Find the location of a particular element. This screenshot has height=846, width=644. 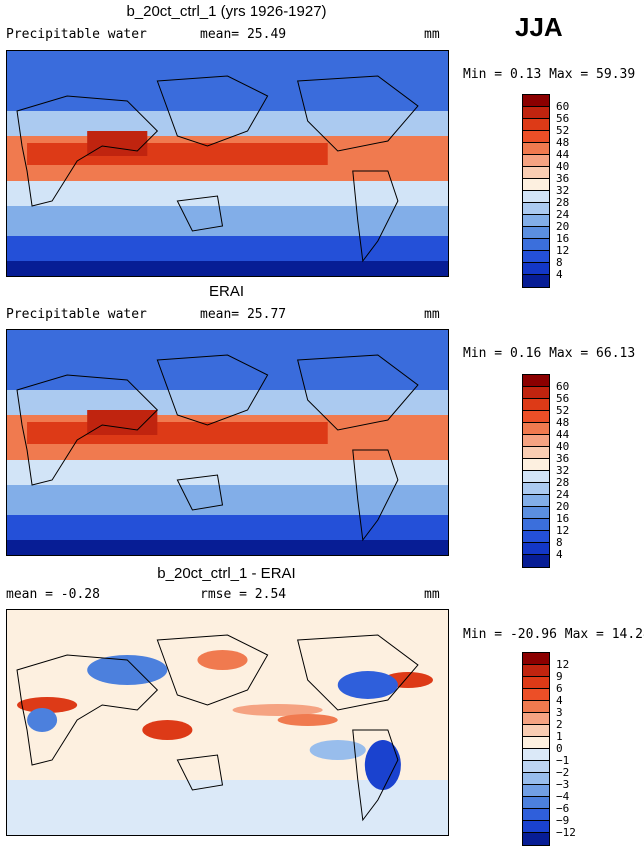

colorbar-tick-label: 0 is located at coordinates (559, 748).